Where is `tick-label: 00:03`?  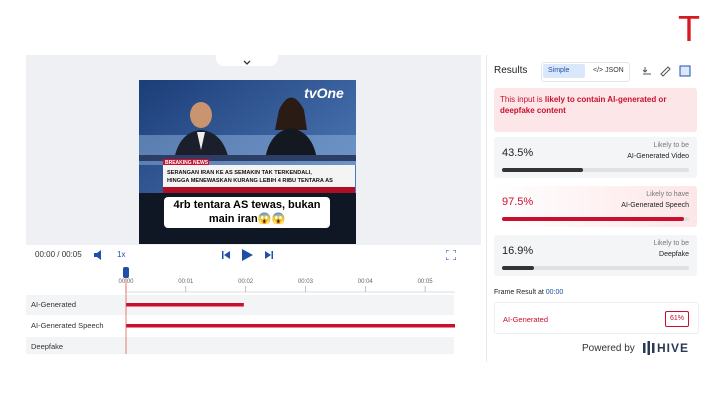 tick-label: 00:03 is located at coordinates (306, 282).